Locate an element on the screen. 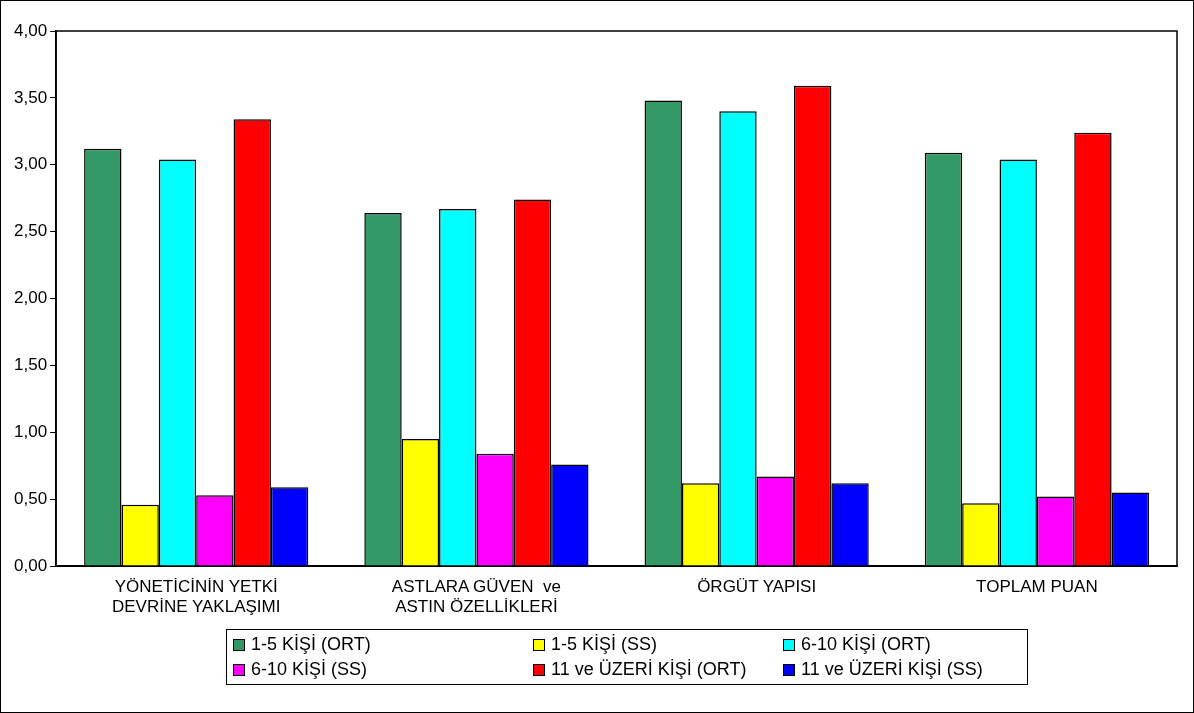  x-tick-label: ASTLARA GÜVEN ve ASTIN ÖZELLİKLERİ is located at coordinates (476, 597).